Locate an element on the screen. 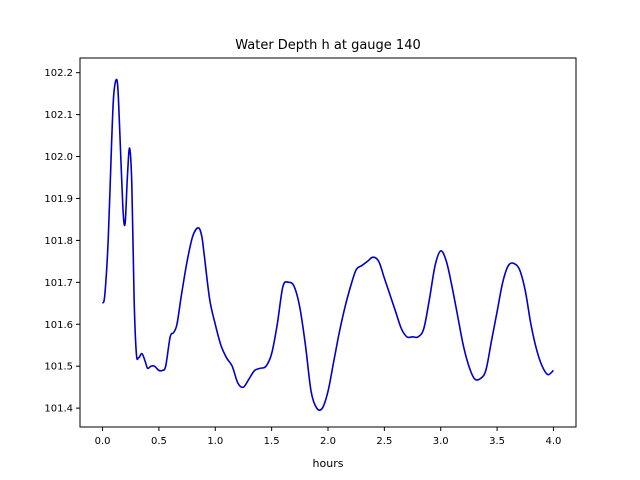 This screenshot has width=640, height=480. x-axis: 0.0 0.5 1.0 1.5 2.0 2.5 3.0 3.5 4.0 is located at coordinates (328, 437).